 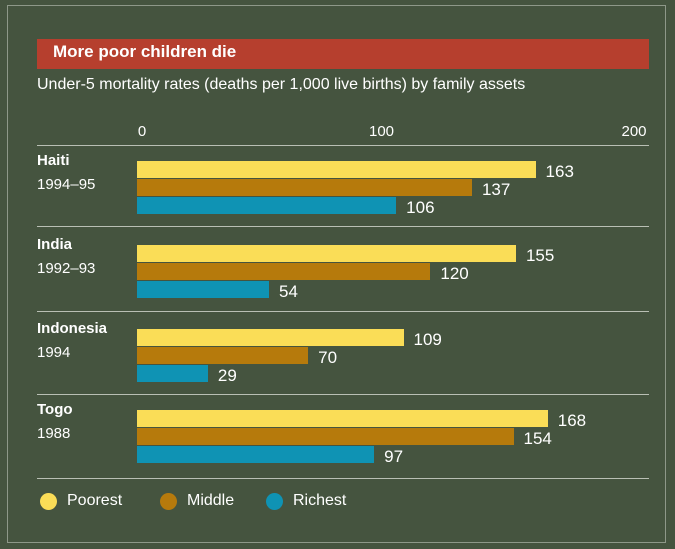 I want to click on category-year-label: 1988, so click(x=54, y=433).